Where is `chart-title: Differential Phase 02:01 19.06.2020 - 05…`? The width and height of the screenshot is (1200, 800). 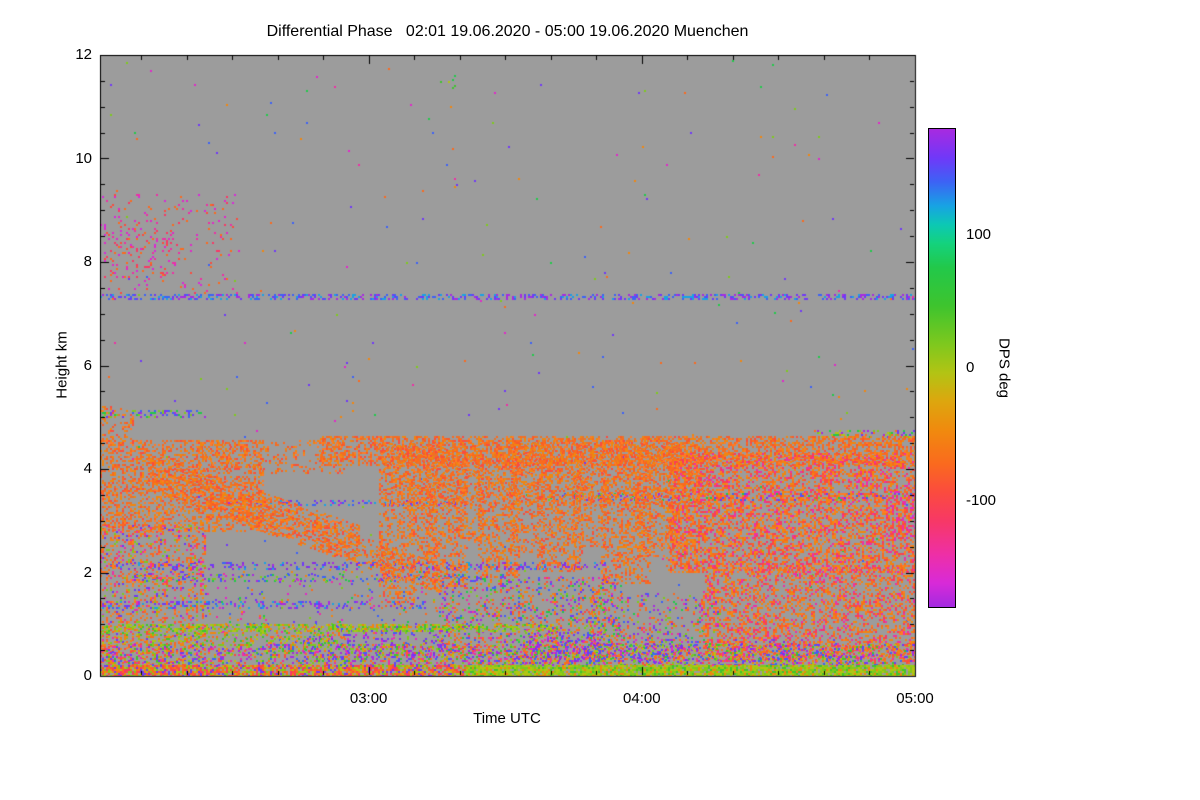
chart-title: Differential Phase 02:01 19.06.2020 - 05… is located at coordinates (507, 31).